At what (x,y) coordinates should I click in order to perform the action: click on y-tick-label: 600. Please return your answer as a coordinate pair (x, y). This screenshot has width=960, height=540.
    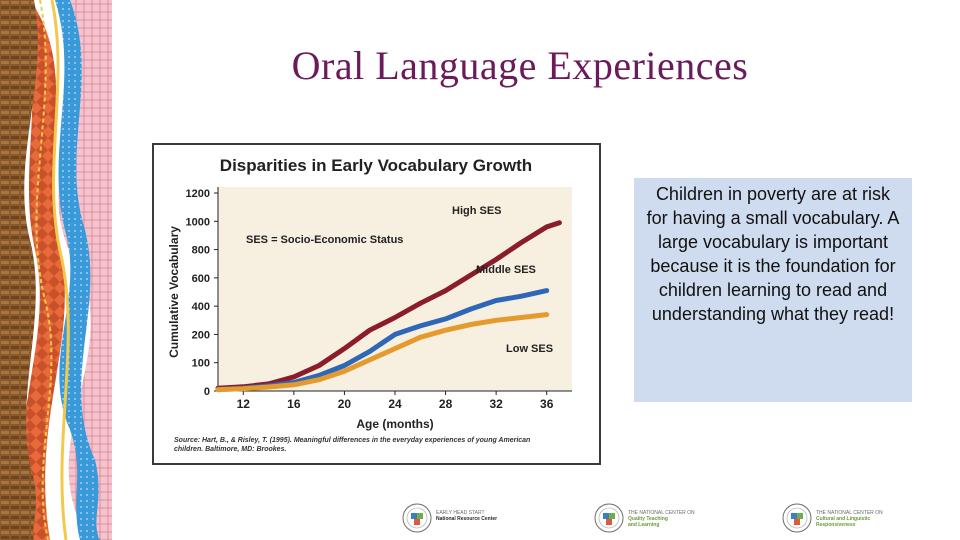
    Looking at the image, I should click on (201, 279).